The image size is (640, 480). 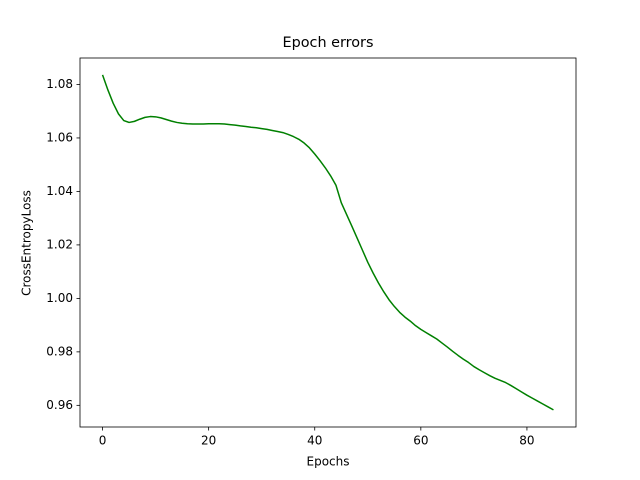 I want to click on y-tick-label: 1.00, so click(x=59, y=298).